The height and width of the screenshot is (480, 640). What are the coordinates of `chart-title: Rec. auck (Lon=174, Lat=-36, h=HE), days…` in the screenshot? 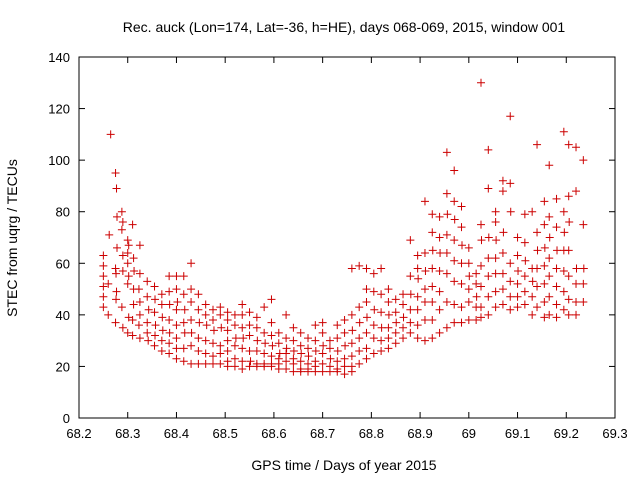 It's located at (344, 27).